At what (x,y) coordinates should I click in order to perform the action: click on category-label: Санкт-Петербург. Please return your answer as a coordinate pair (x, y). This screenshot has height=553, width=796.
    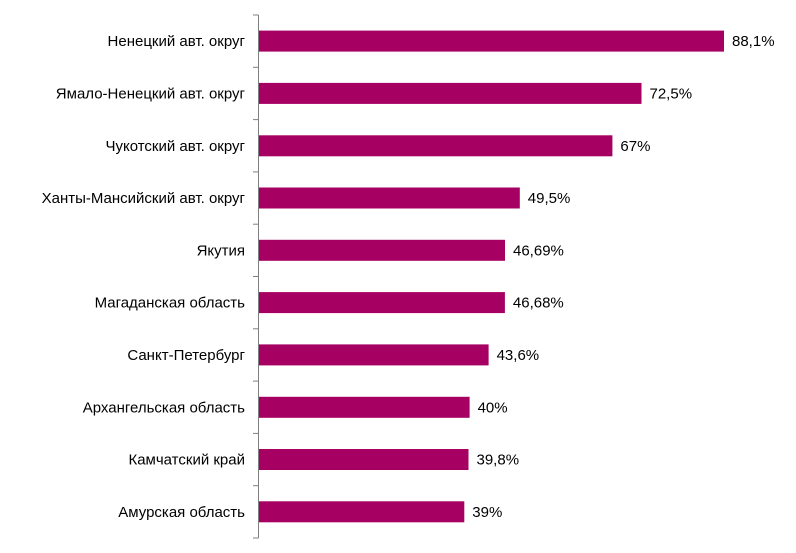
    Looking at the image, I should click on (186, 355).